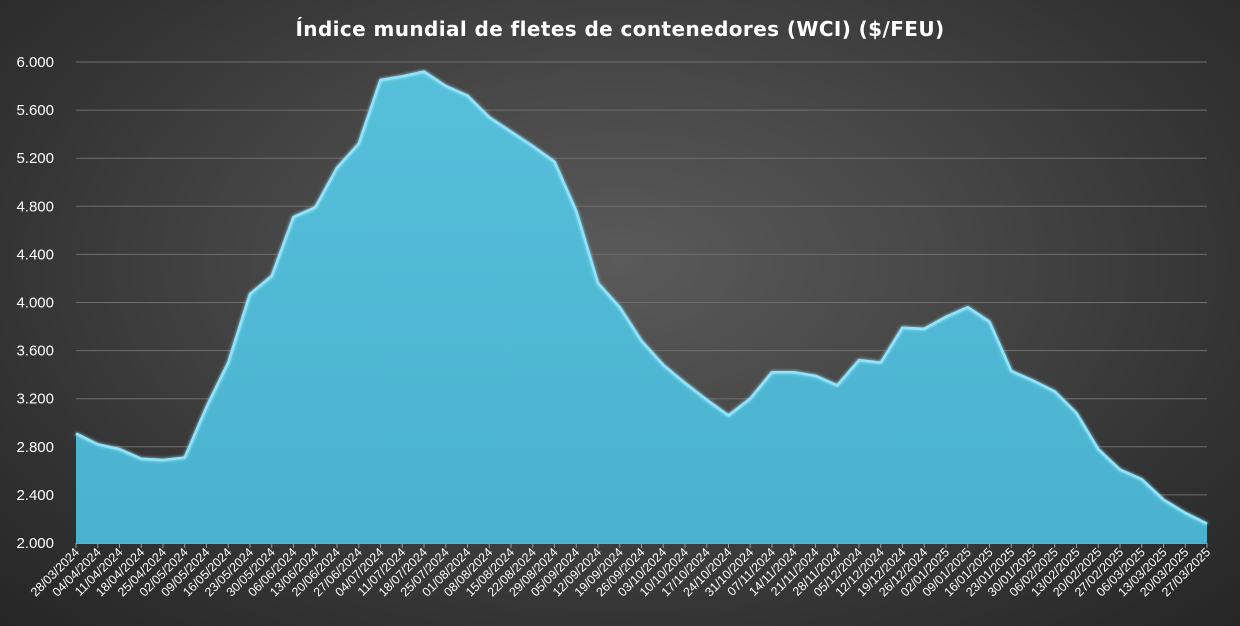 This screenshot has width=1240, height=626. Describe the element at coordinates (35, 543) in the screenshot. I see `y-tick-label: 2.000` at that location.